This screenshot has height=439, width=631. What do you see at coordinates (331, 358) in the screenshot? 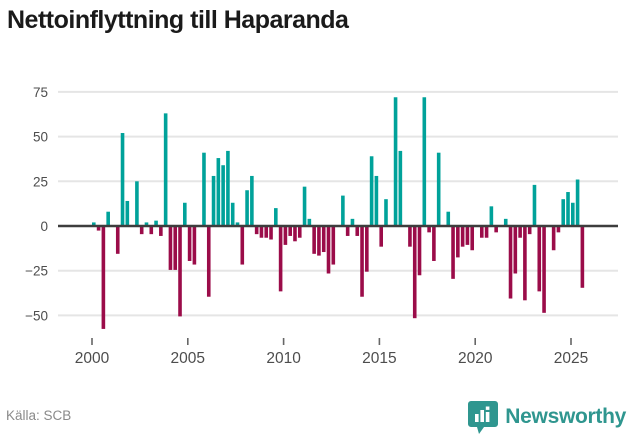
I see `x-axis-labels: 2000 2005 2010 2015 2020 2025` at bounding box center [331, 358].